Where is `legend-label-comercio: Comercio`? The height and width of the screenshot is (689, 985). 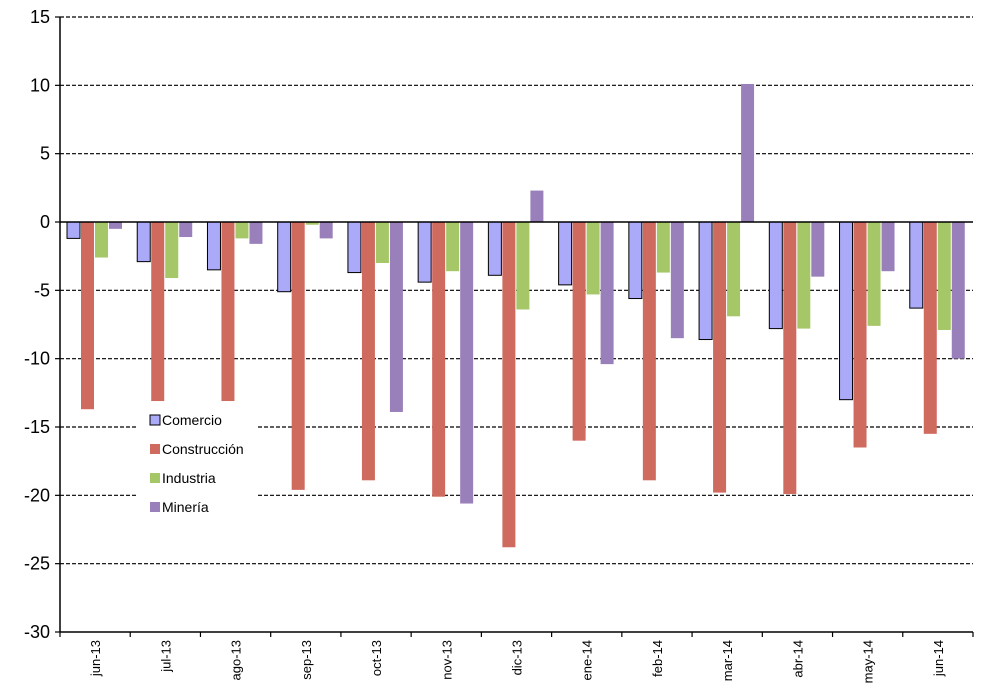
legend-label-comercio: Comercio is located at coordinates (192, 420).